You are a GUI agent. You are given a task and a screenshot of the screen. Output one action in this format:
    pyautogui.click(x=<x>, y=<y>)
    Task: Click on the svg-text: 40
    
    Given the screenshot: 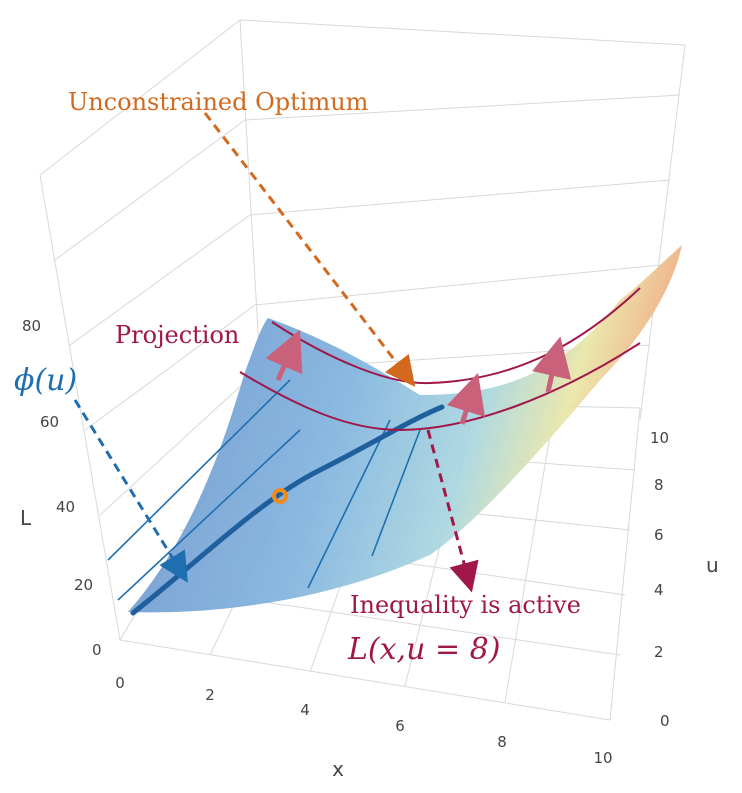 What is the action you would take?
    pyautogui.click(x=65, y=507)
    